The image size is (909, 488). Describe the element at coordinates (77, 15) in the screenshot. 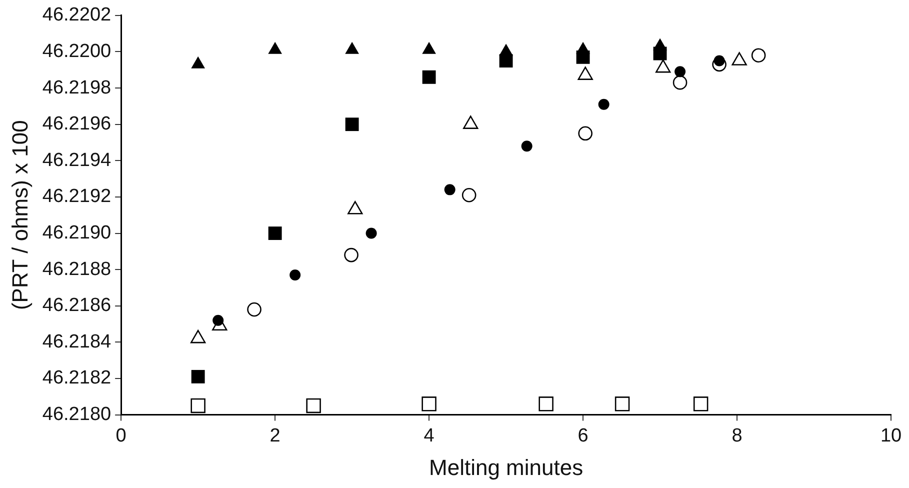

I see `y-tick-label: 46.2202` at that location.